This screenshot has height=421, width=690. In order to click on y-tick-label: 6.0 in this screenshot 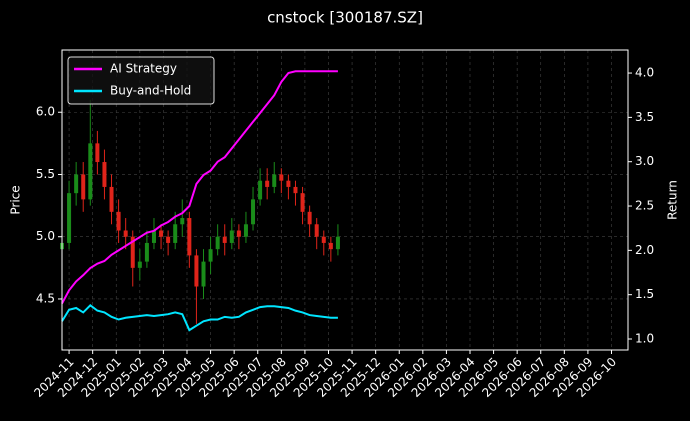, I will do `click(45, 112)`.